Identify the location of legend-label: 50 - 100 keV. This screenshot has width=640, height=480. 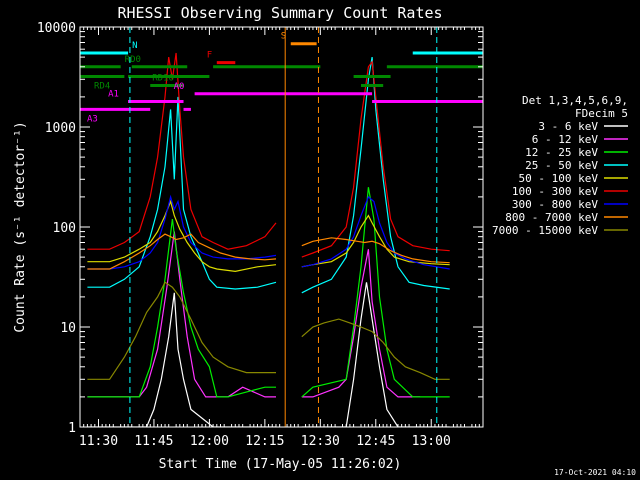
(559, 178).